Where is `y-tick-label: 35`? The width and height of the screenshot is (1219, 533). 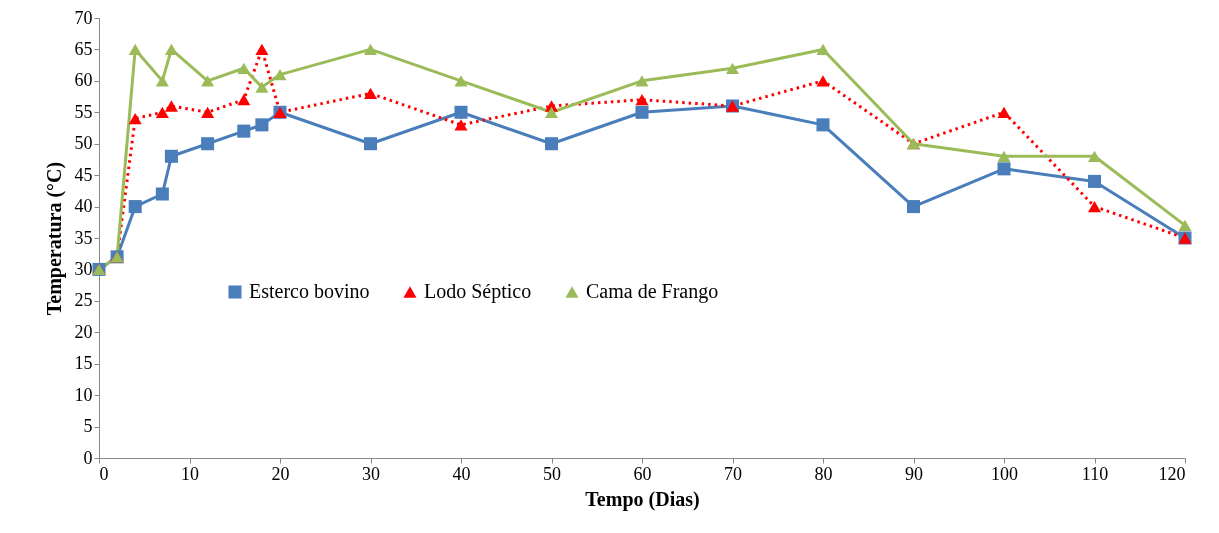
y-tick-label: 35 is located at coordinates (83, 237).